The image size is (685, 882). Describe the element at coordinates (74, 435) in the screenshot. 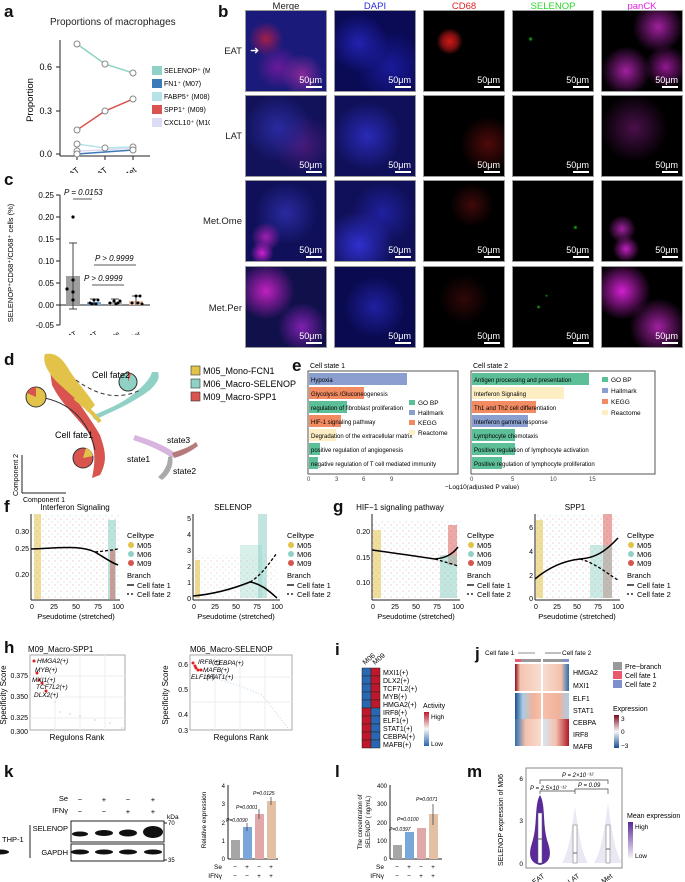

I see `cell-fate1-label: Cell fate1` at that location.